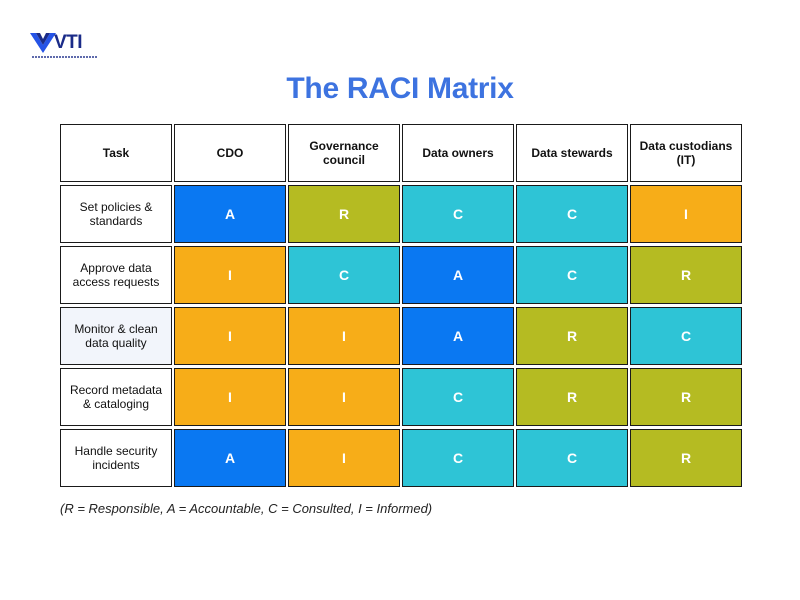 The image size is (800, 600). What do you see at coordinates (68, 42) in the screenshot?
I see `logo-text: VTI` at bounding box center [68, 42].